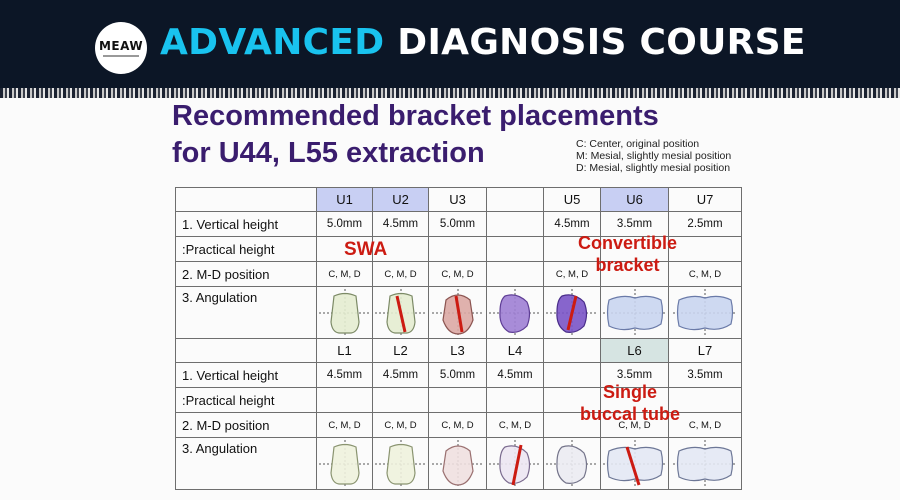  I want to click on upper-header-cell, so click(515, 199).